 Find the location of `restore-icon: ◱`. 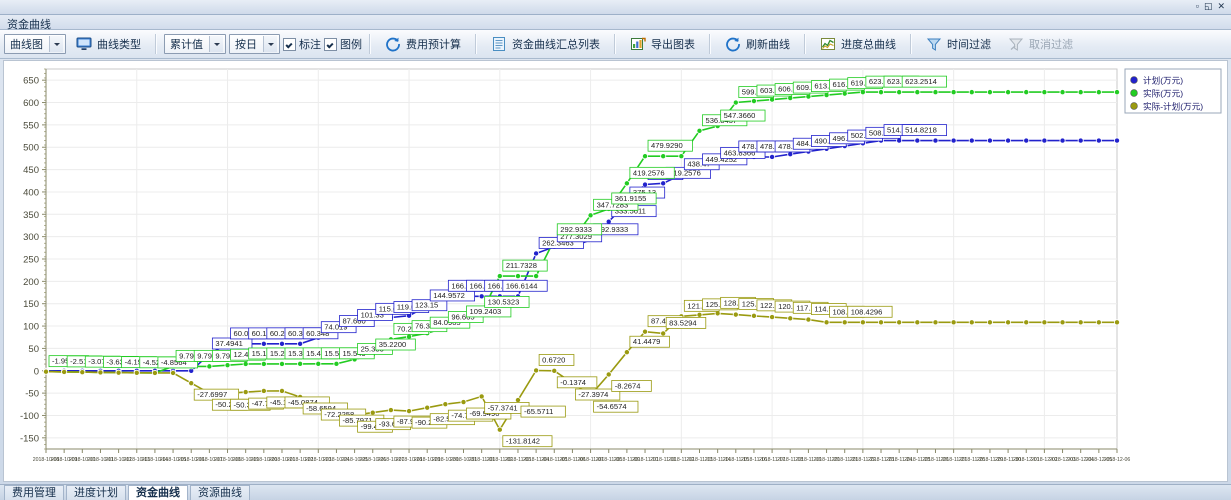

restore-icon: ◱ is located at coordinates (1209, 6).